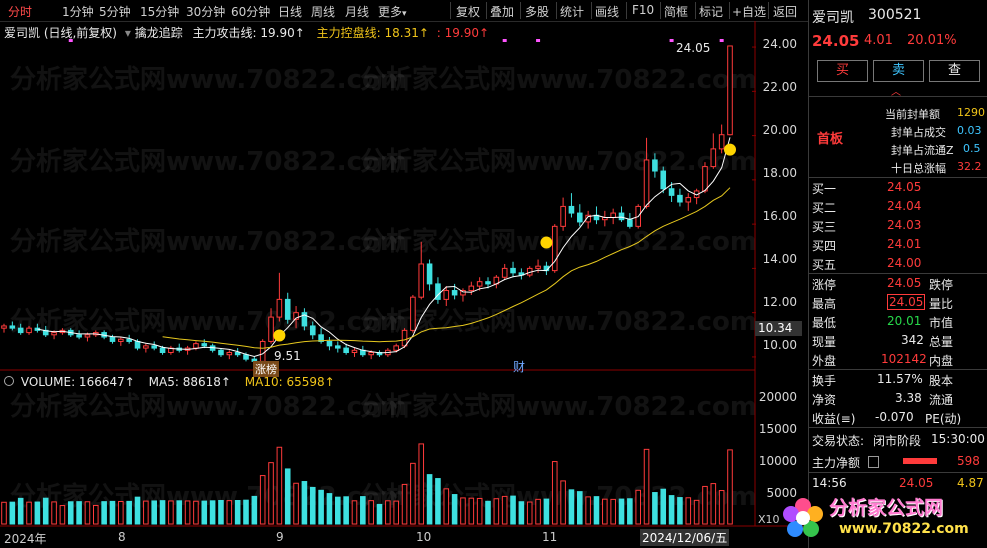  I want to click on query-button: 查, so click(954, 71).